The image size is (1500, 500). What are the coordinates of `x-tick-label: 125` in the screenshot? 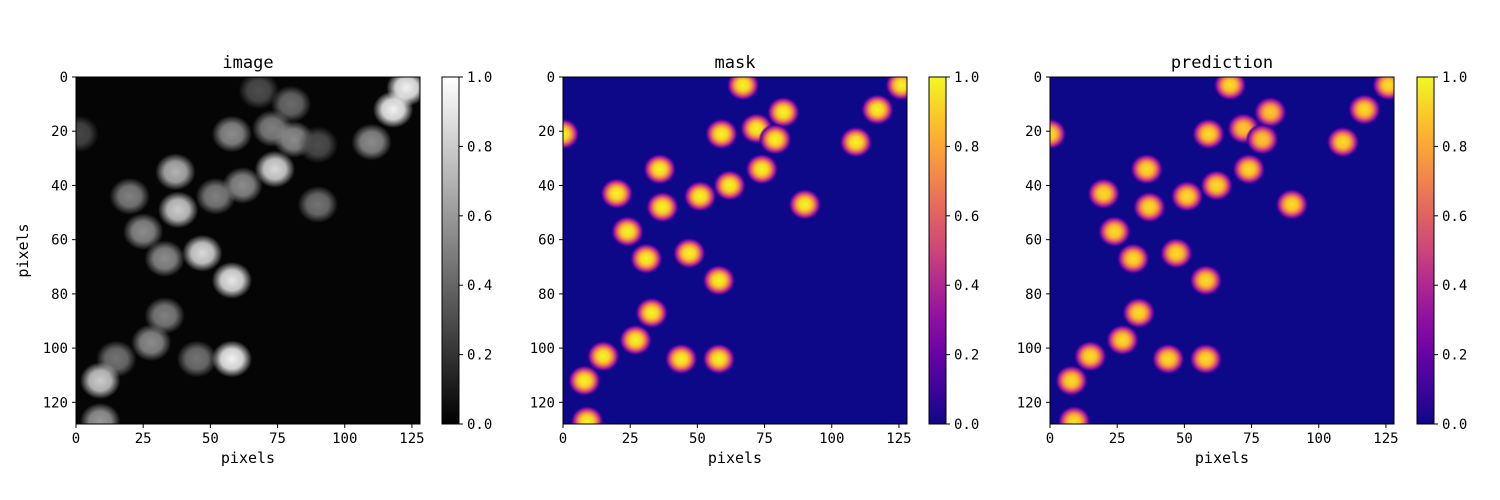 It's located at (1385, 439).